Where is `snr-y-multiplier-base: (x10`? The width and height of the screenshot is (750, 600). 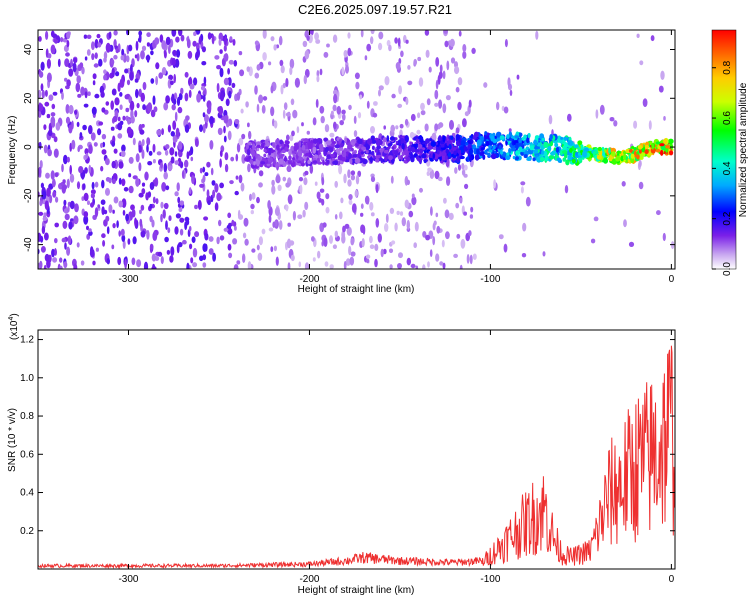
snr-y-multiplier-base: (x10 is located at coordinates (14, 330).